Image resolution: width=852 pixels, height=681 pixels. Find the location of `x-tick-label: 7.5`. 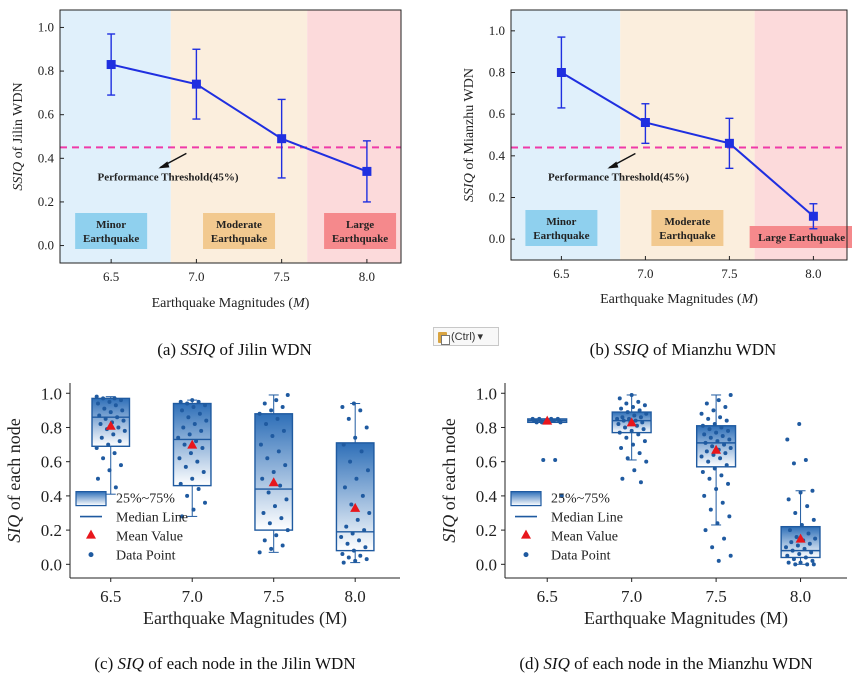

x-tick-label: 7.5 is located at coordinates (282, 276).